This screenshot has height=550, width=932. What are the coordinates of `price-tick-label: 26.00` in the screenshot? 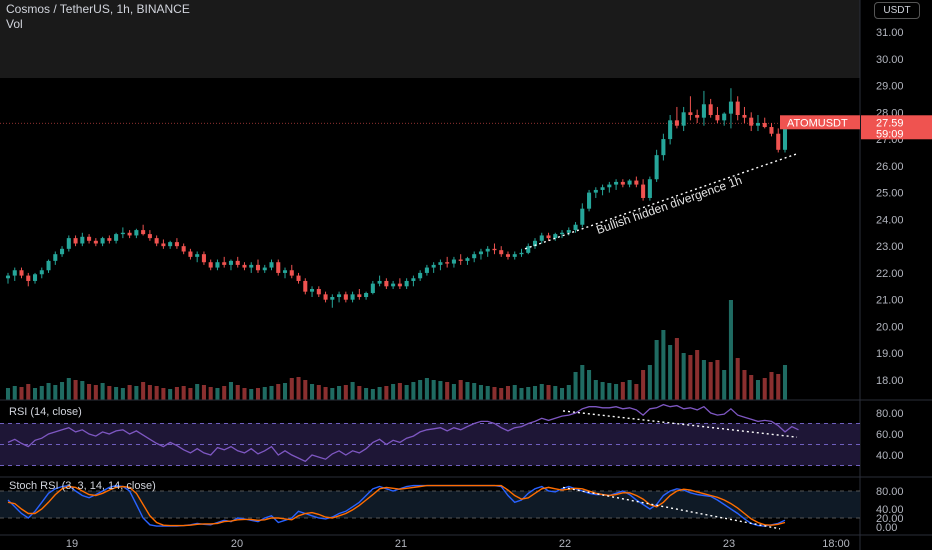 It's located at (890, 167).